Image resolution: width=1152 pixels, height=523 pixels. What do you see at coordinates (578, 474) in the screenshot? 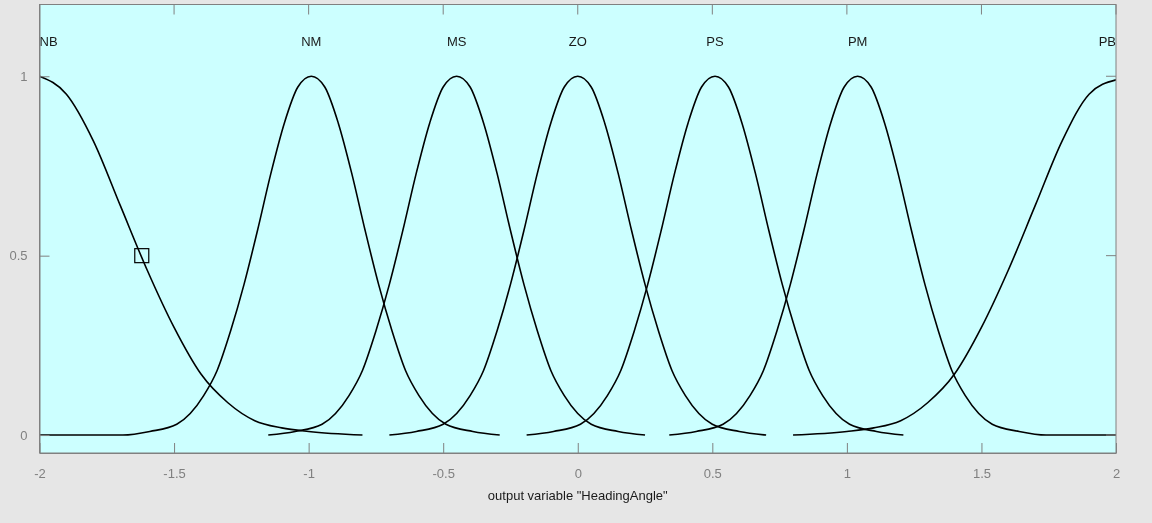
I see `x-tick-label: 0` at bounding box center [578, 474].